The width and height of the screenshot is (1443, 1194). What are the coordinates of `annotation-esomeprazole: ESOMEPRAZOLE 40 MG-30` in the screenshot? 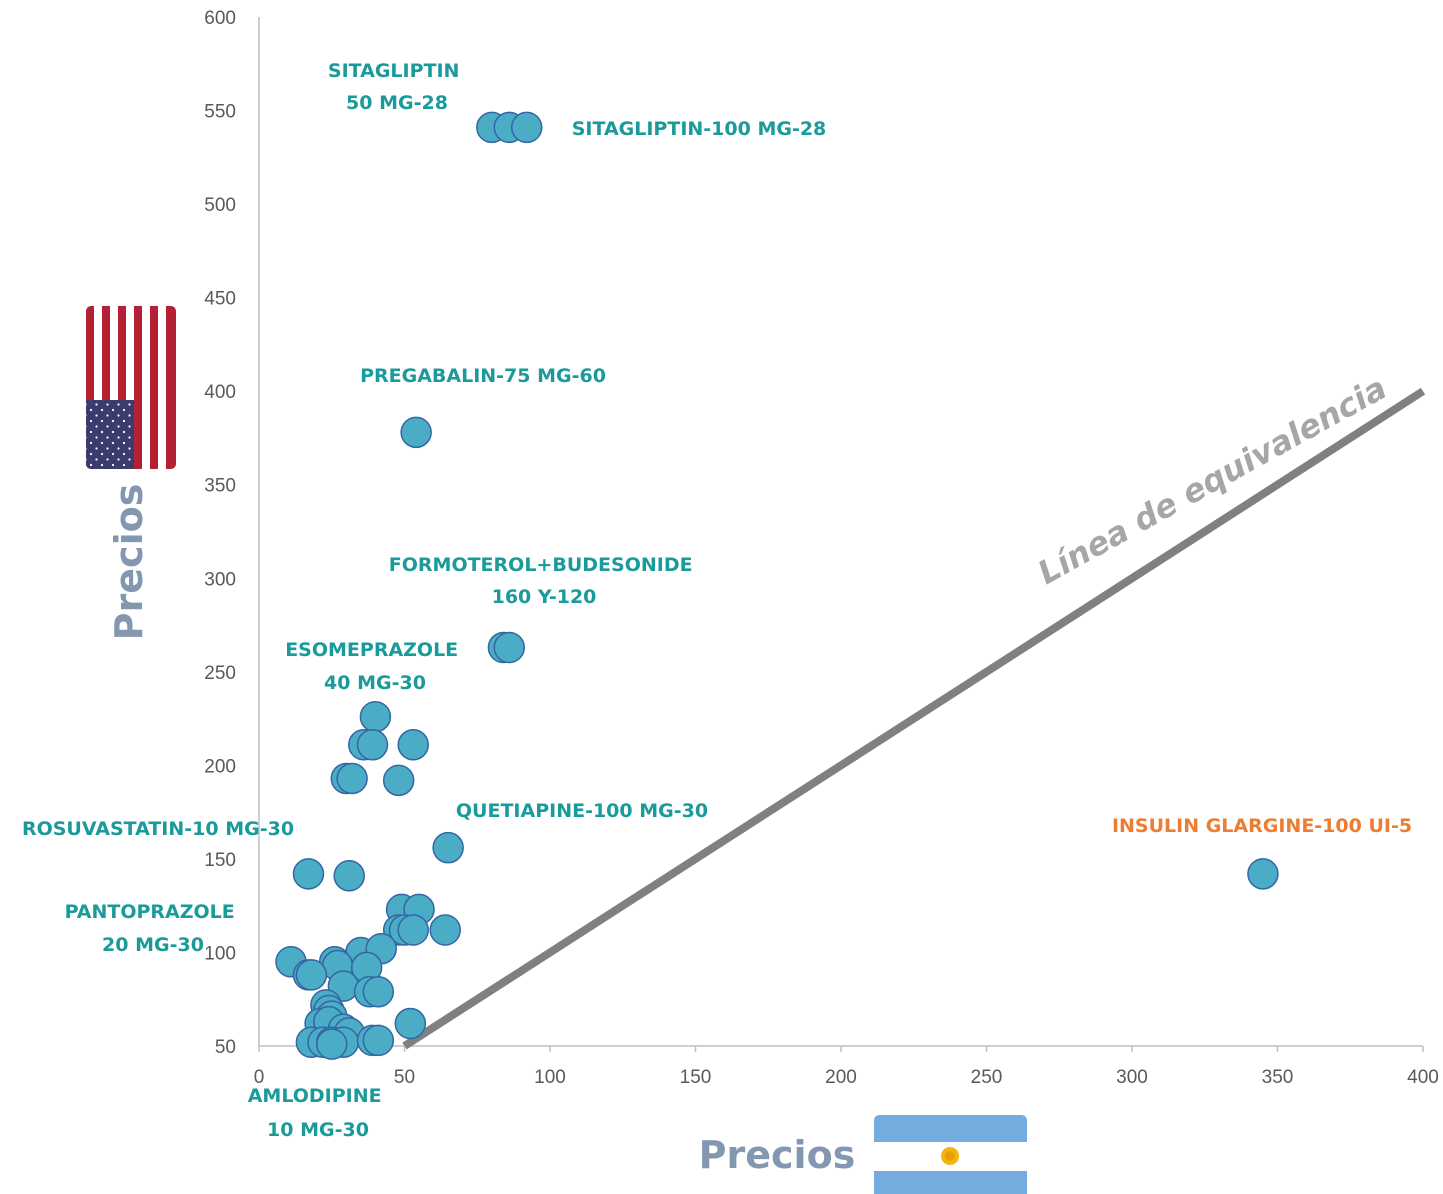 It's located at (375, 666).